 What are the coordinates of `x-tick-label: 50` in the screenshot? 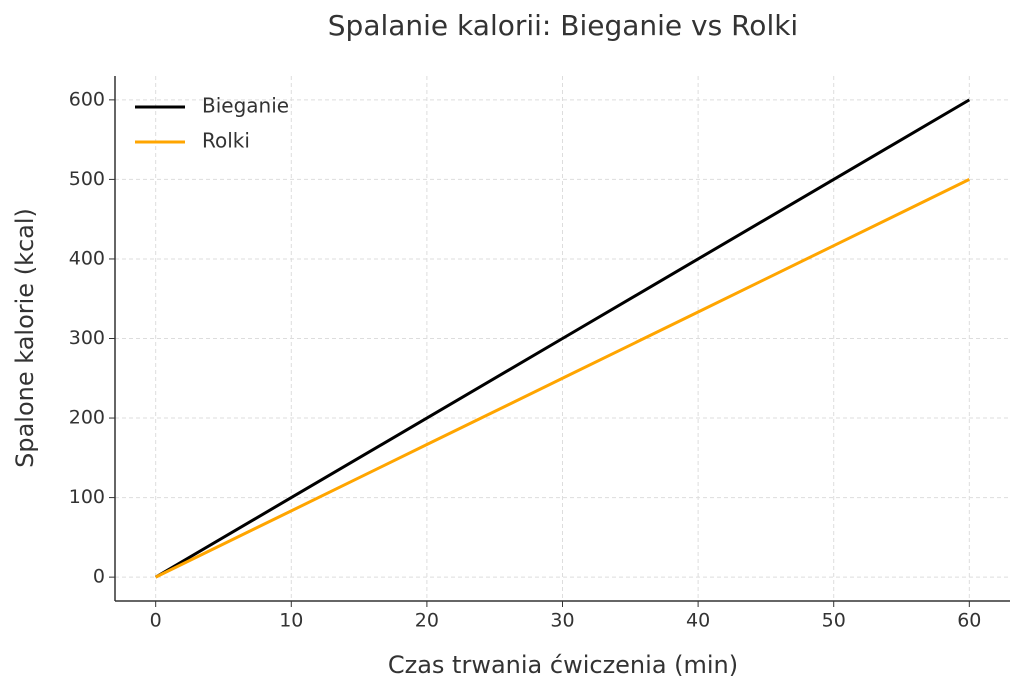 It's located at (834, 621).